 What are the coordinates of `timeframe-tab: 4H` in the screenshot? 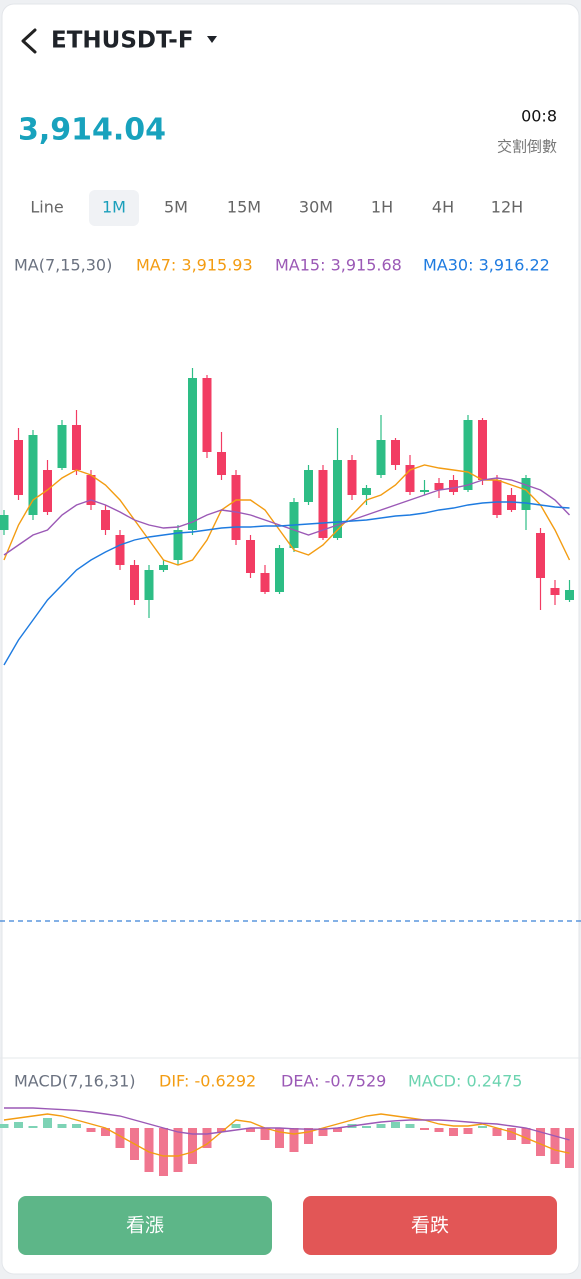 It's located at (443, 207).